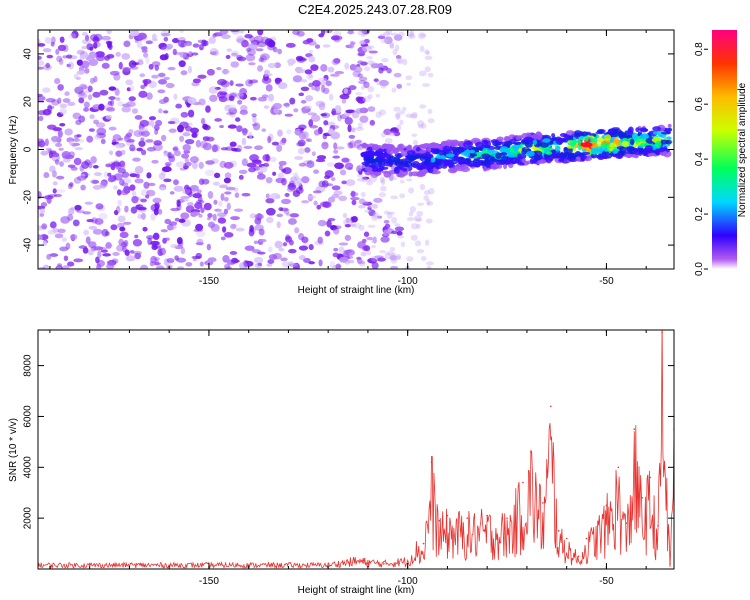 The height and width of the screenshot is (600, 750). What do you see at coordinates (209, 581) in the screenshot?
I see `snr-xtick-label: -150` at bounding box center [209, 581].